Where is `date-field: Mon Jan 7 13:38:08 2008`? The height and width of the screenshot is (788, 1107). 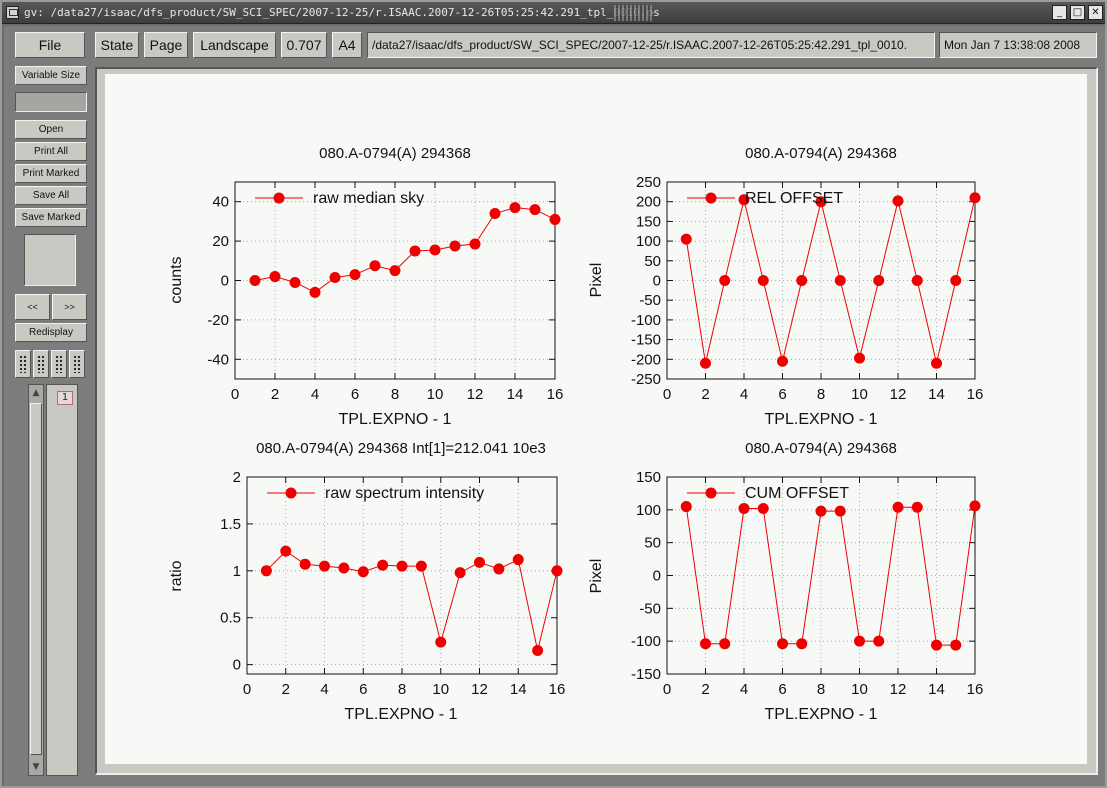 date-field: Mon Jan 7 13:38:08 2008 is located at coordinates (1018, 45).